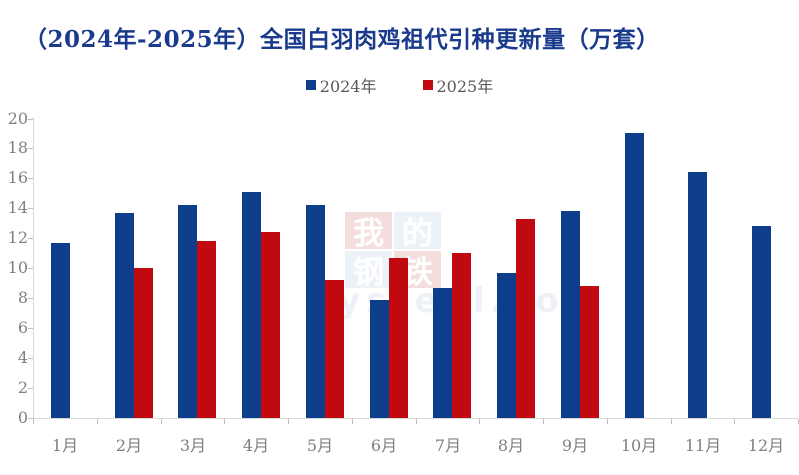 The image size is (799, 475). What do you see at coordinates (506, 345) in the screenshot?
I see `bar-2024-8月` at bounding box center [506, 345].